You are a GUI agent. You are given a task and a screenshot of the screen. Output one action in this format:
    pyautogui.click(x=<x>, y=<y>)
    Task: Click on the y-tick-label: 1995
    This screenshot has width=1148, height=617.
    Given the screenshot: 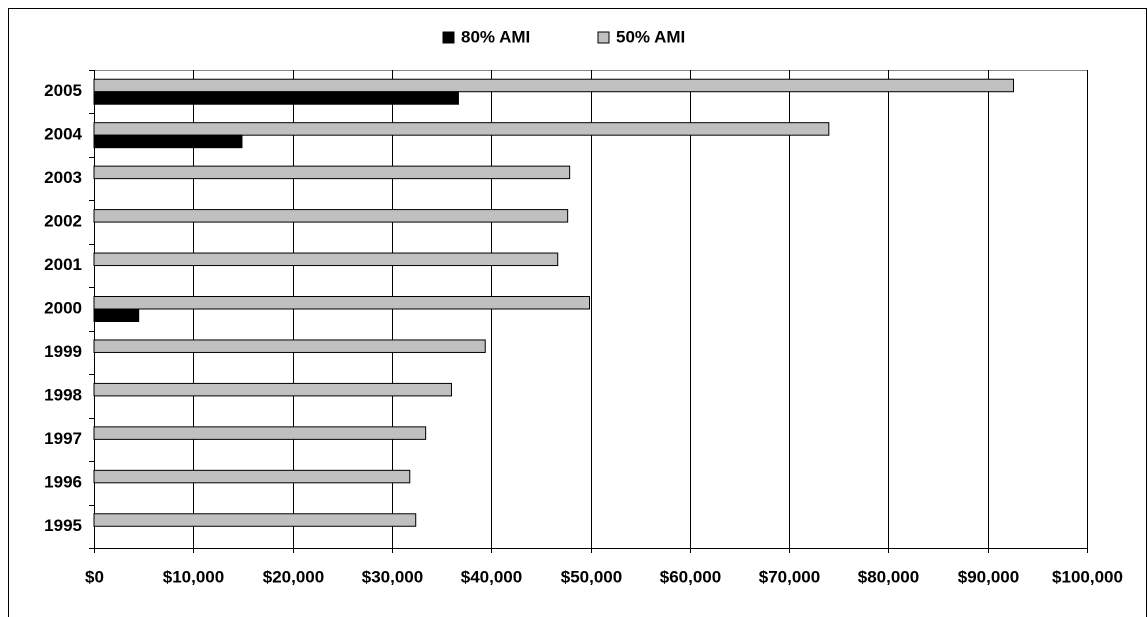 What is the action you would take?
    pyautogui.click(x=63, y=525)
    